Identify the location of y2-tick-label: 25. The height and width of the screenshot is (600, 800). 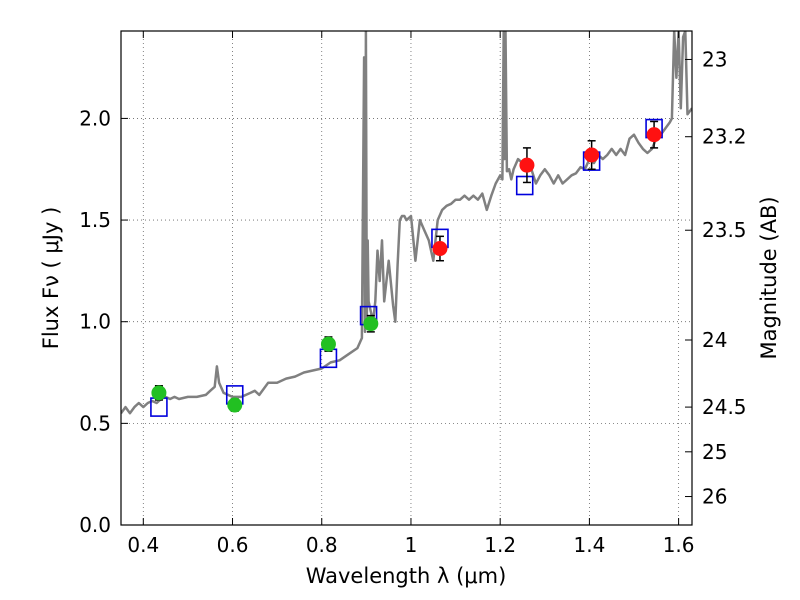
(714, 452).